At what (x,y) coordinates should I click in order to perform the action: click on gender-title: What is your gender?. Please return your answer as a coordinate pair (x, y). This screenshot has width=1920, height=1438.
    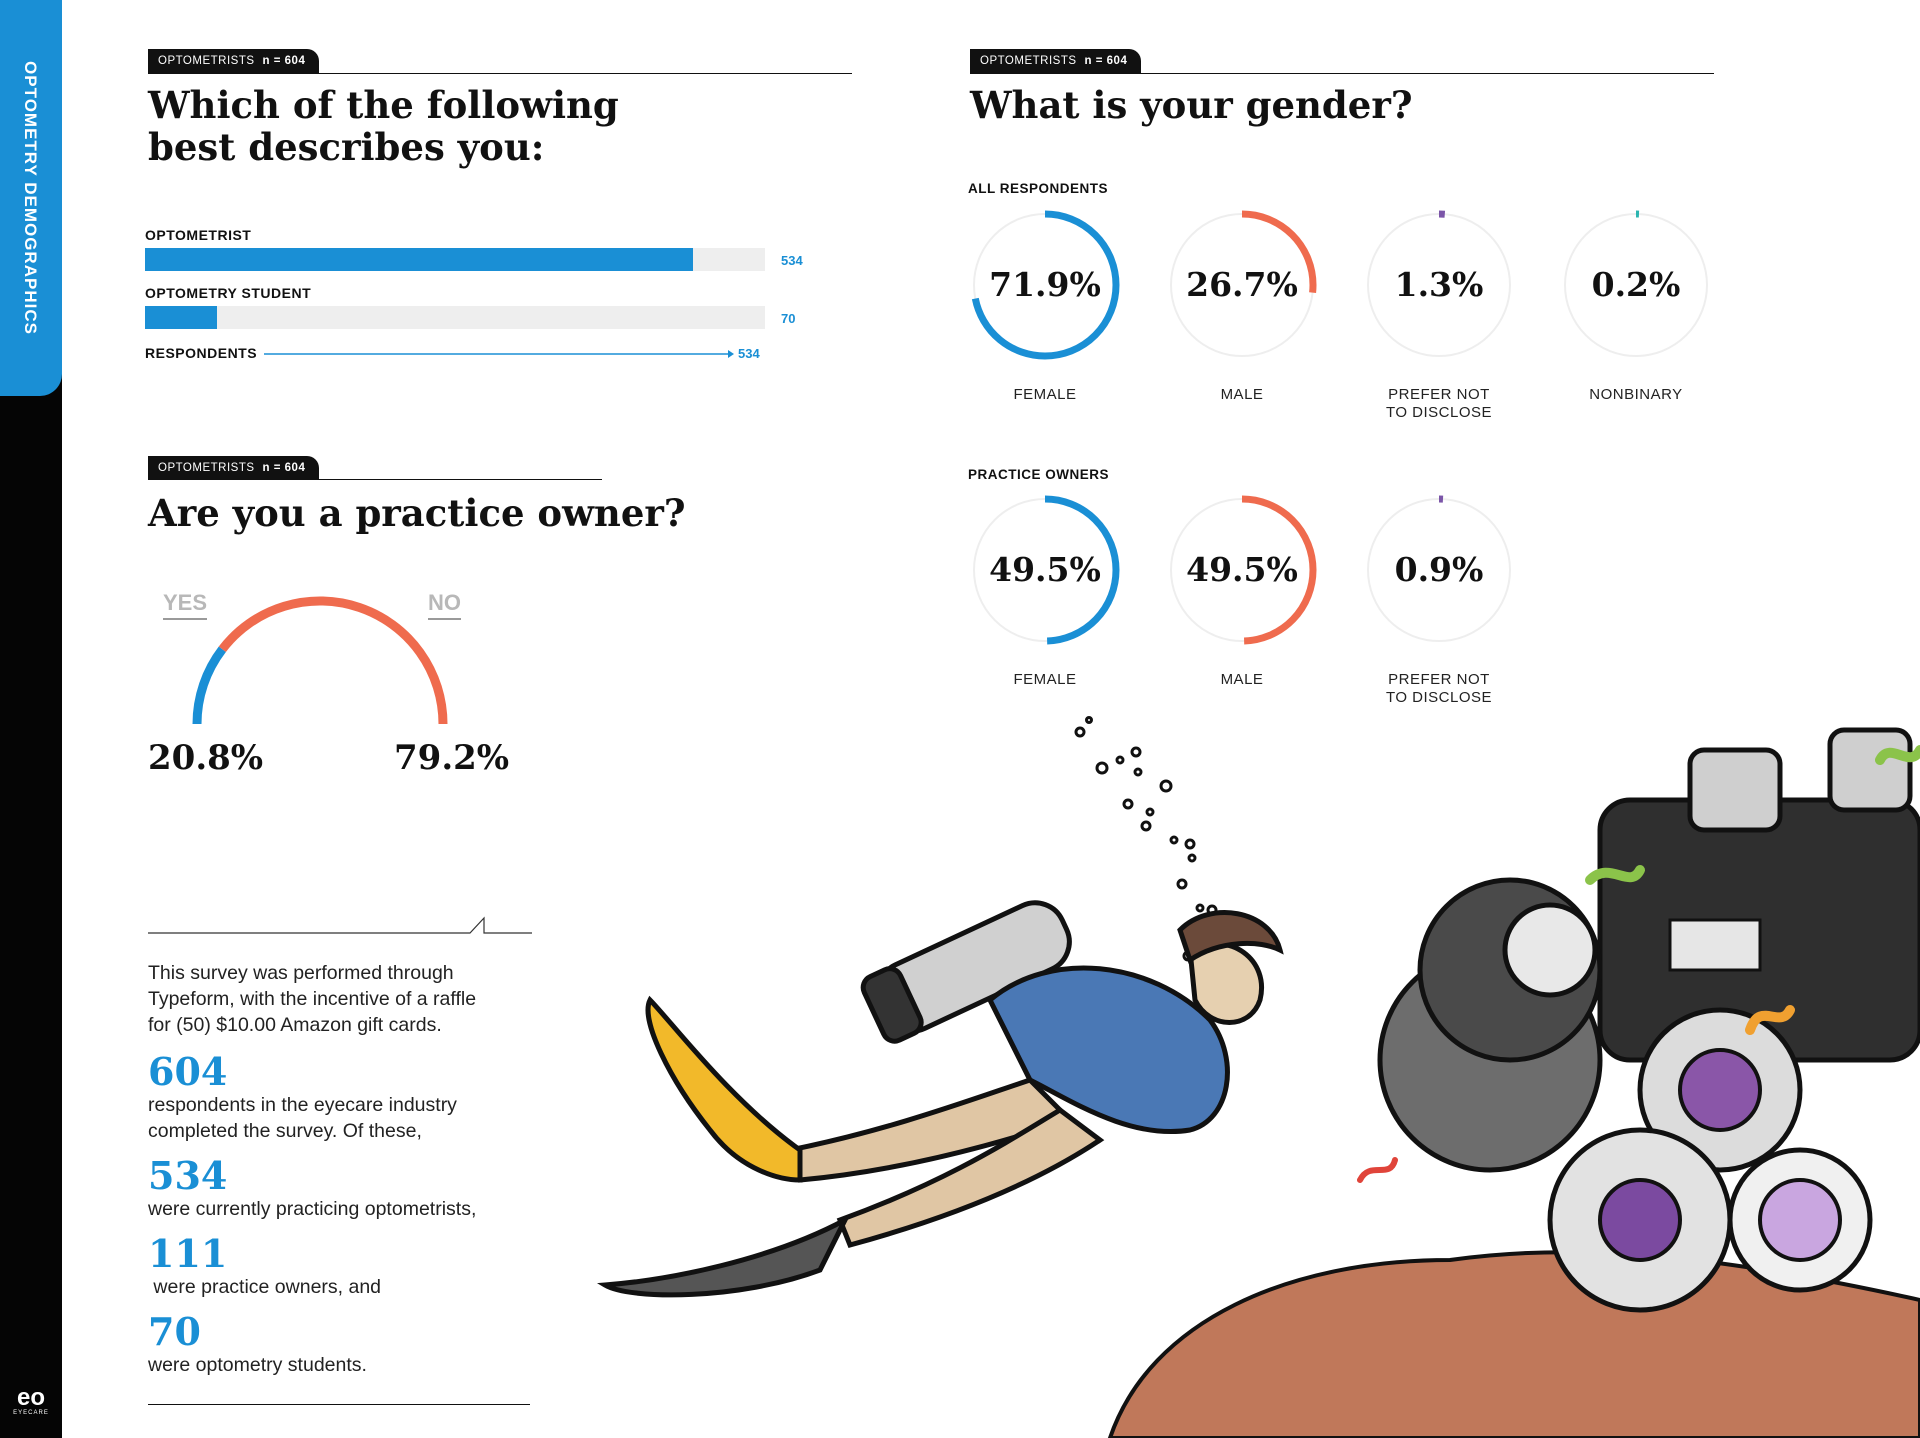
    Looking at the image, I should click on (1191, 105).